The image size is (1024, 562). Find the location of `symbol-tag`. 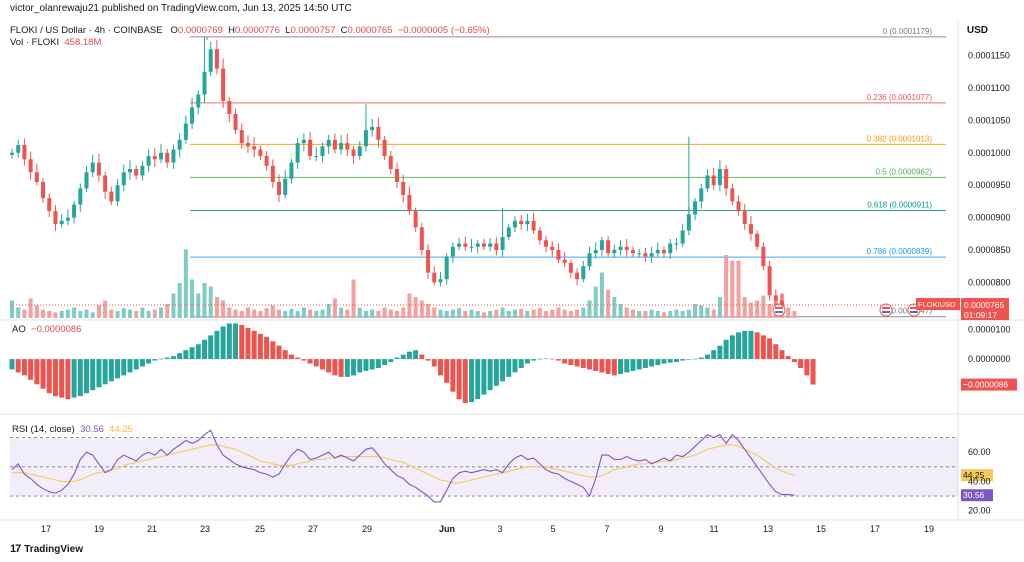

symbol-tag is located at coordinates (938, 304).